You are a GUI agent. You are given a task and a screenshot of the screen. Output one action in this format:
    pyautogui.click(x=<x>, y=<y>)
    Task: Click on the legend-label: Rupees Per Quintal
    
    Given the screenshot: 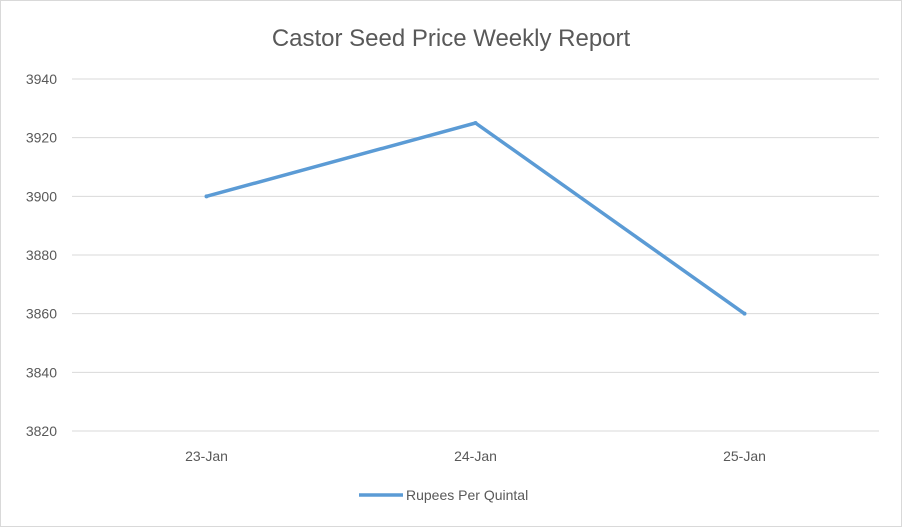 What is the action you would take?
    pyautogui.click(x=467, y=495)
    